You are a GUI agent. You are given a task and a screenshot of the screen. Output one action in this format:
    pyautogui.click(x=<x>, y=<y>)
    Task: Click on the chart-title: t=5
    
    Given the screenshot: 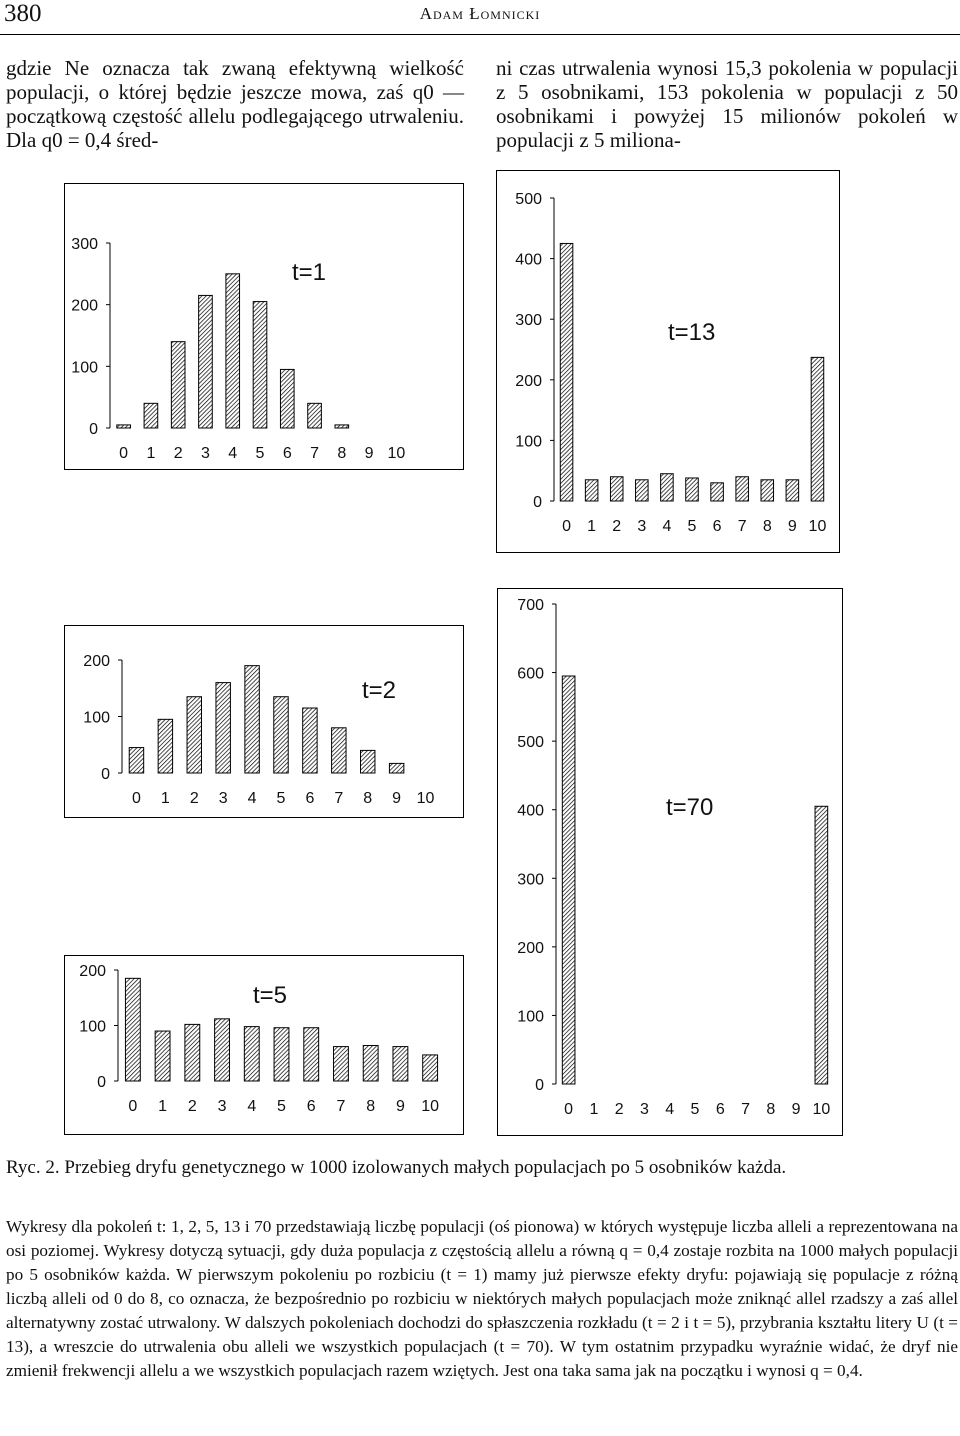 What is the action you would take?
    pyautogui.click(x=270, y=995)
    